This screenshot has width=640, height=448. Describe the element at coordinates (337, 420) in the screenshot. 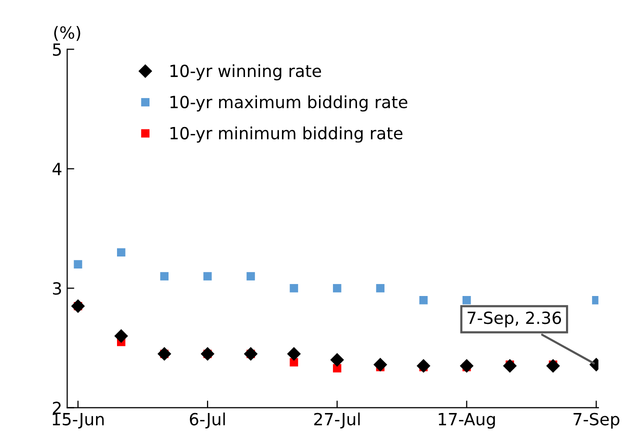

I see `x-tick-label: 27-Jul` at that location.